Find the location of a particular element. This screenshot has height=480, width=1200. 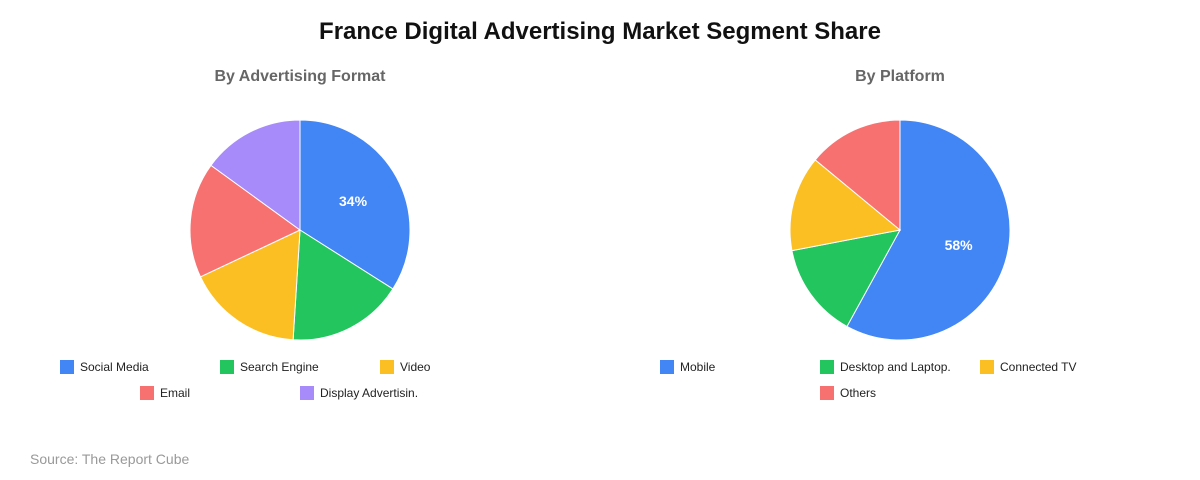

legend-label: Desktop and Laptop. is located at coordinates (895, 367).